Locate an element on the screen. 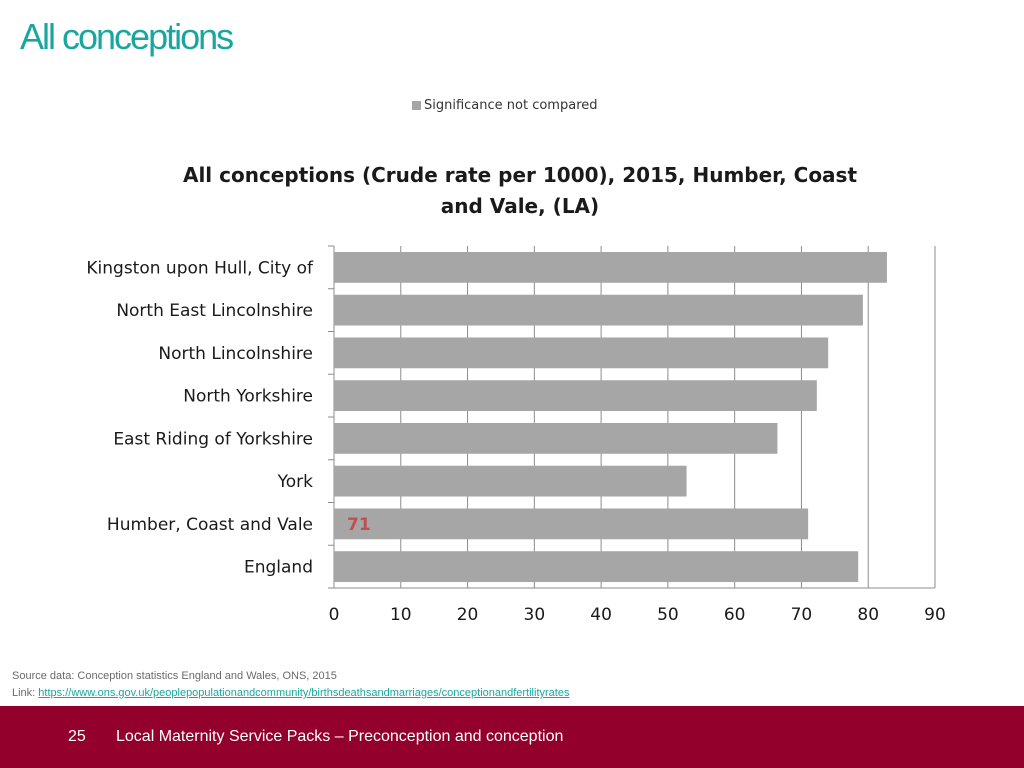 This screenshot has width=1024, height=768. slide-title: All conceptions is located at coordinates (127, 36).